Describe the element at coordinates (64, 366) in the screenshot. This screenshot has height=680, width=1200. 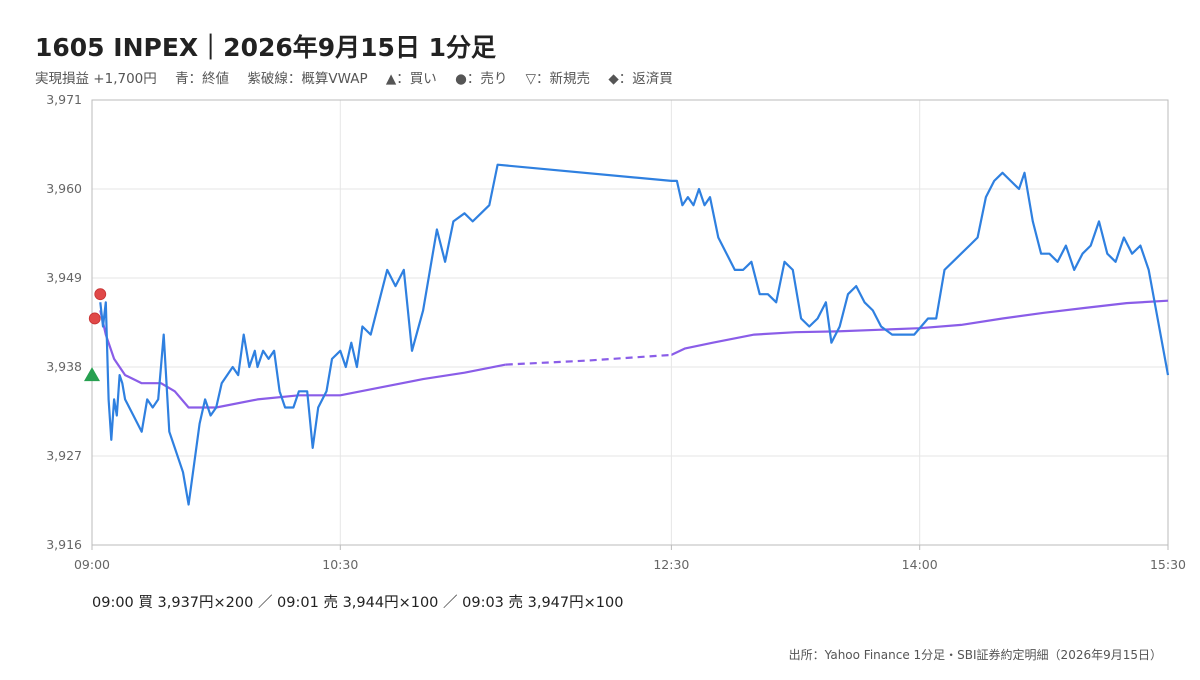
I see `y-tick-label: 3,938` at that location.